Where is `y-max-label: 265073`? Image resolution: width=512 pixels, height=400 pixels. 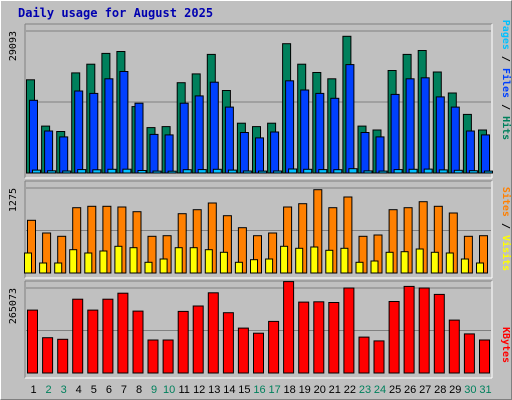
y-max-label: 265073 is located at coordinates (13, 306).